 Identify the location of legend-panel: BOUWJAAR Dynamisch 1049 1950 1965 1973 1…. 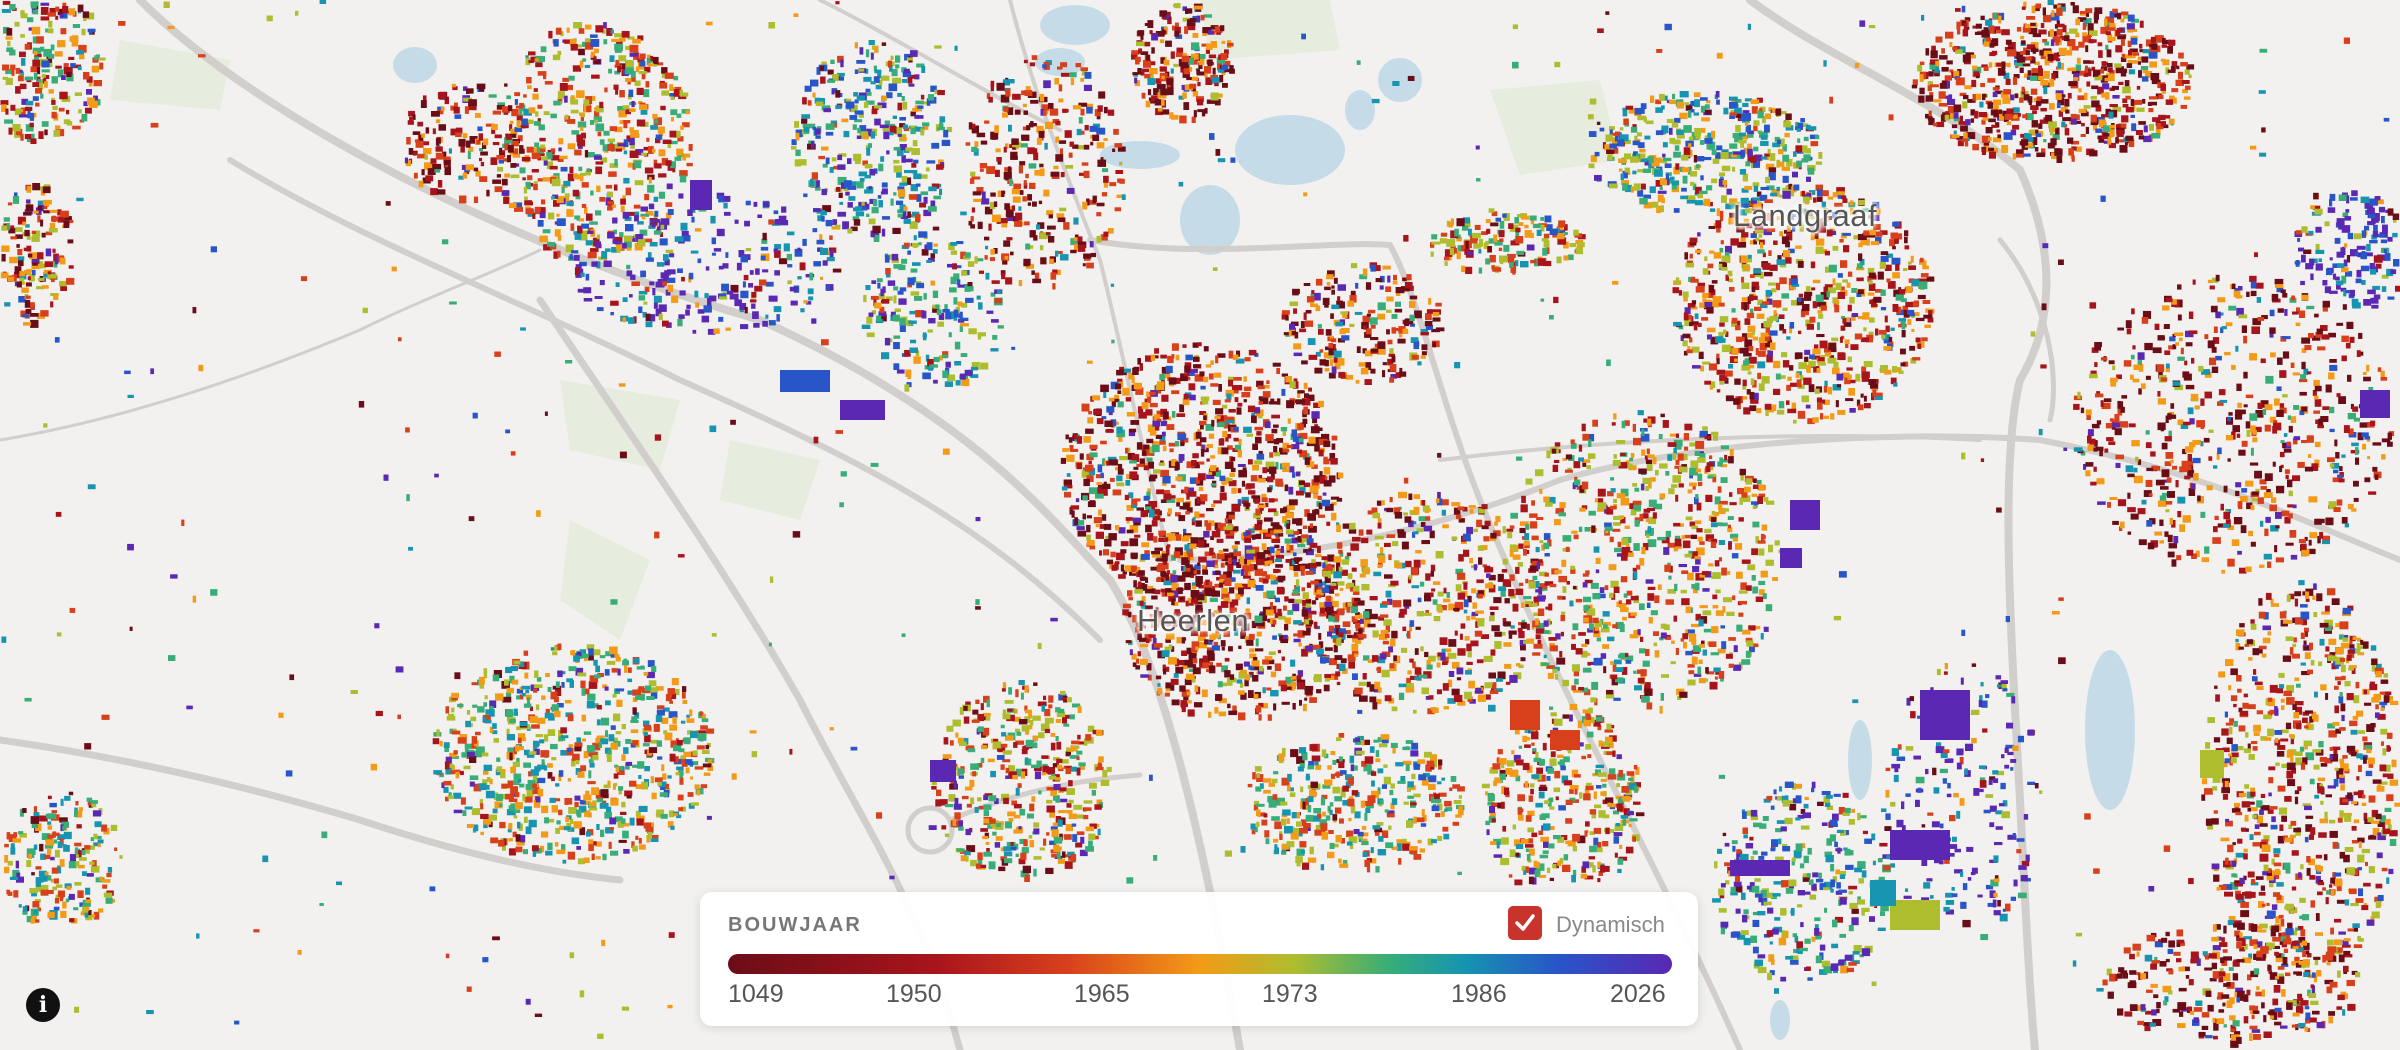
(1199, 959).